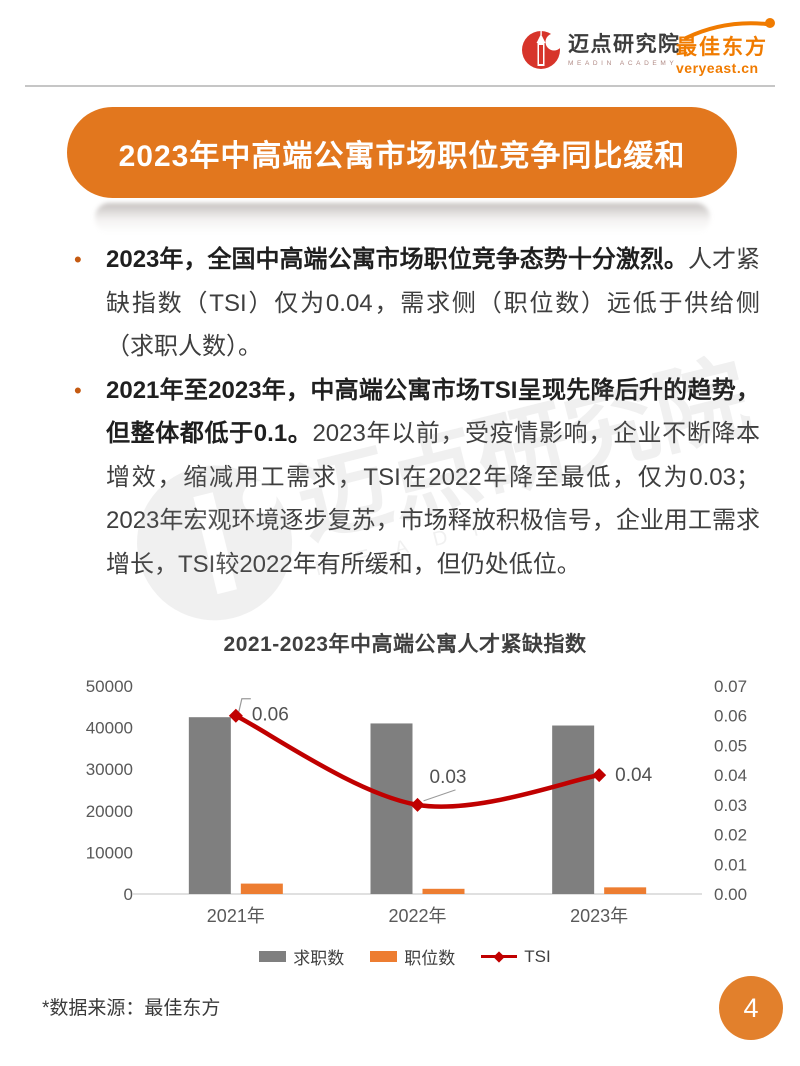 The width and height of the screenshot is (800, 1066). What do you see at coordinates (730, 894) in the screenshot?
I see `right-axis-tick: 0.00` at bounding box center [730, 894].